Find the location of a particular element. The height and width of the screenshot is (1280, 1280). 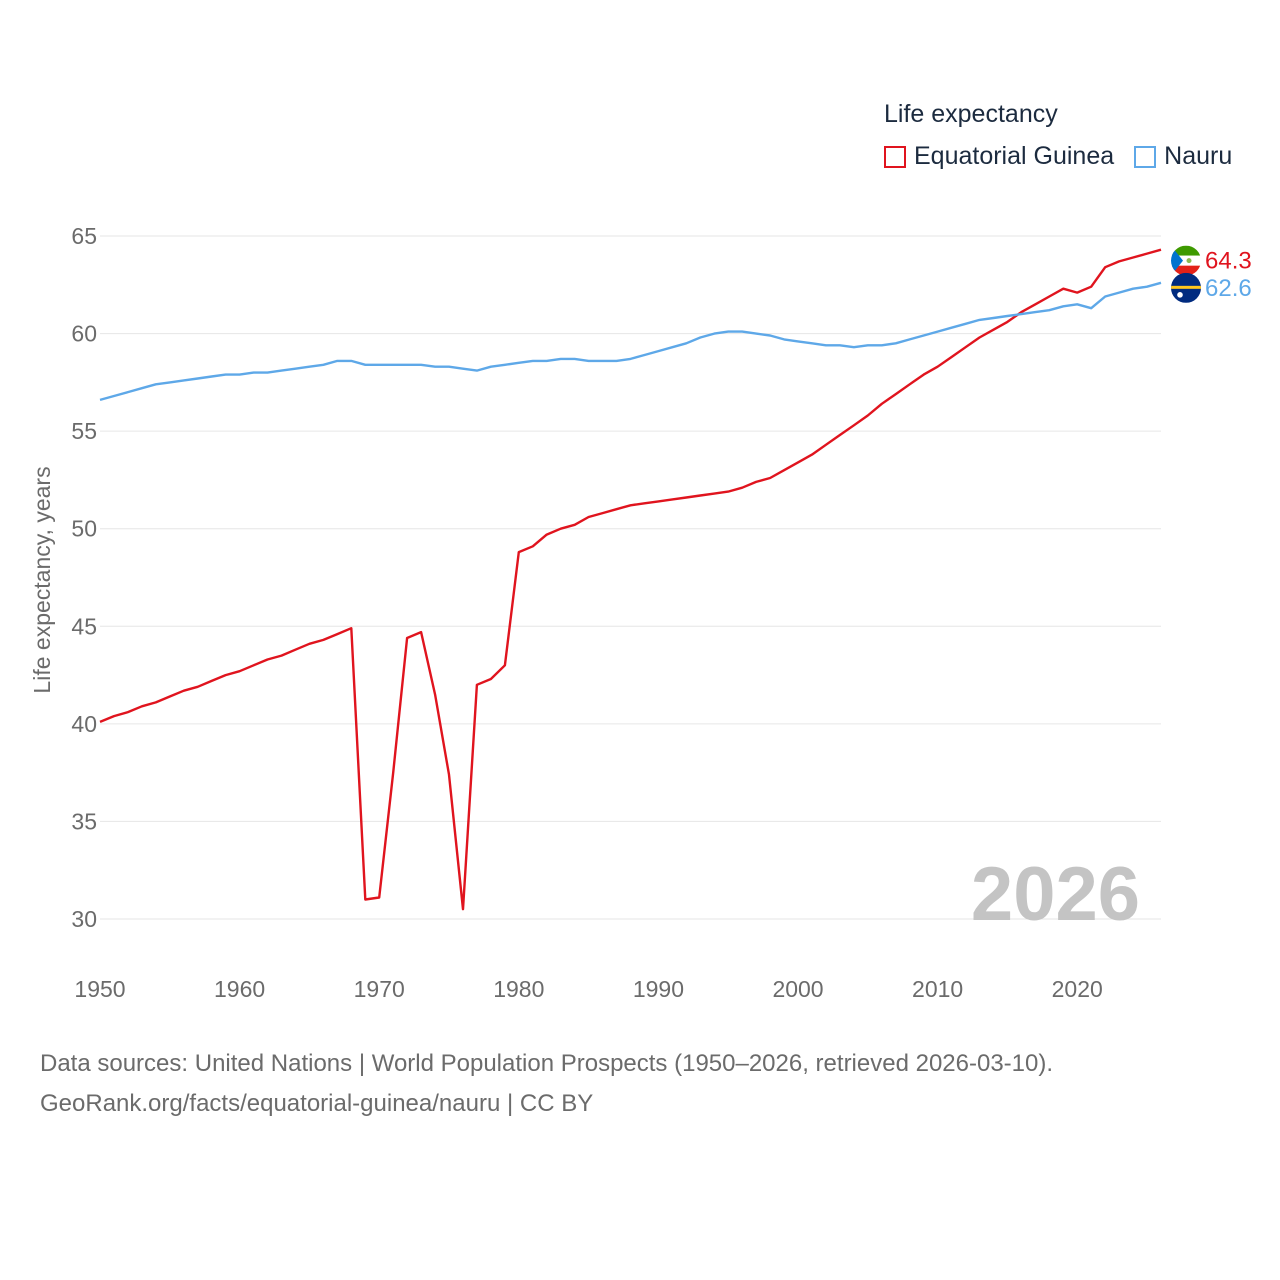

y-tick-label-60: 60 is located at coordinates (84, 334).